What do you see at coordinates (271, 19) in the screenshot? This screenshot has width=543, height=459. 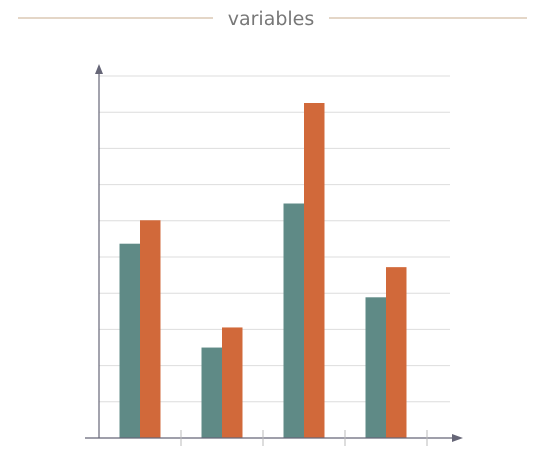 I see `chart-title: variables` at bounding box center [271, 19].